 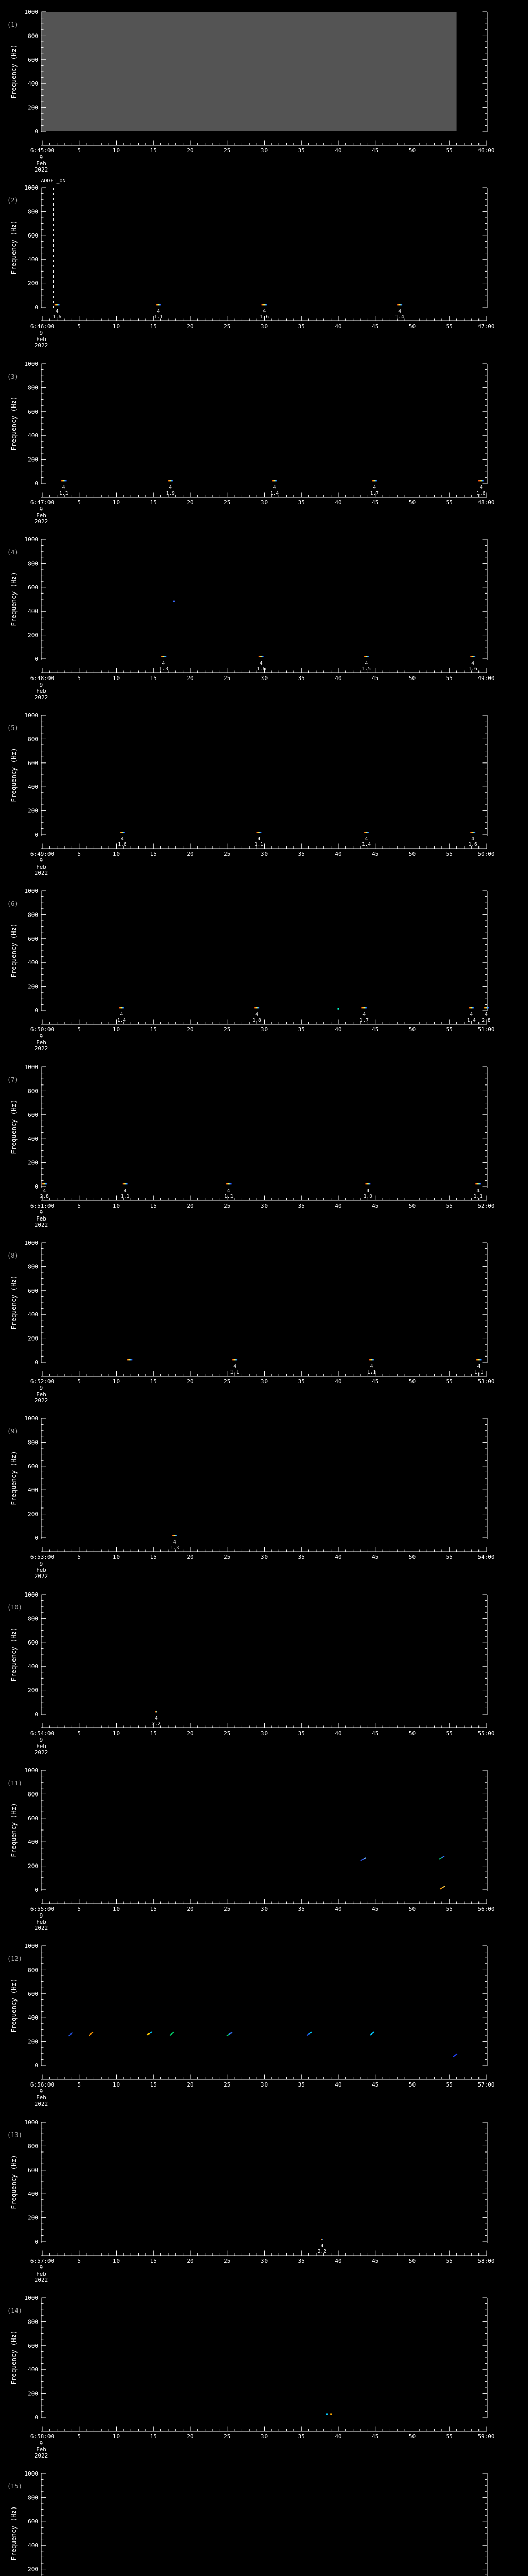 I want to click on start-time-label: 6:56:00, so click(x=42, y=2084).